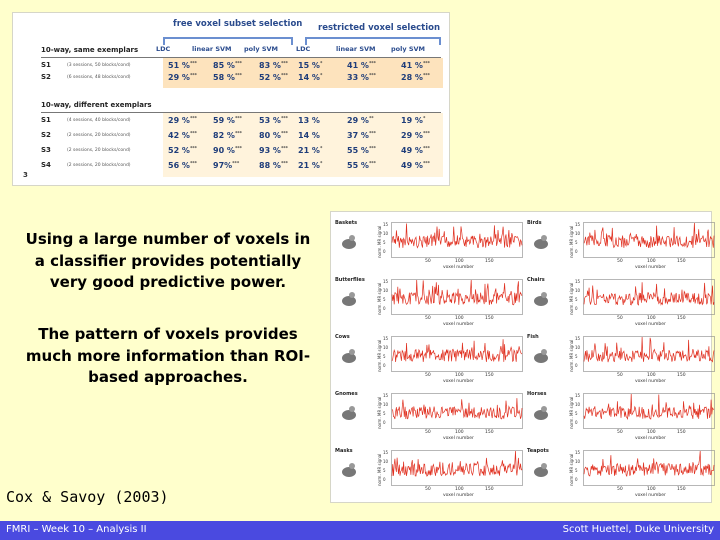 The width and height of the screenshot is (720, 540). Describe the element at coordinates (224, 150) in the screenshot. I see `accuracy-value: 90 %` at that location.